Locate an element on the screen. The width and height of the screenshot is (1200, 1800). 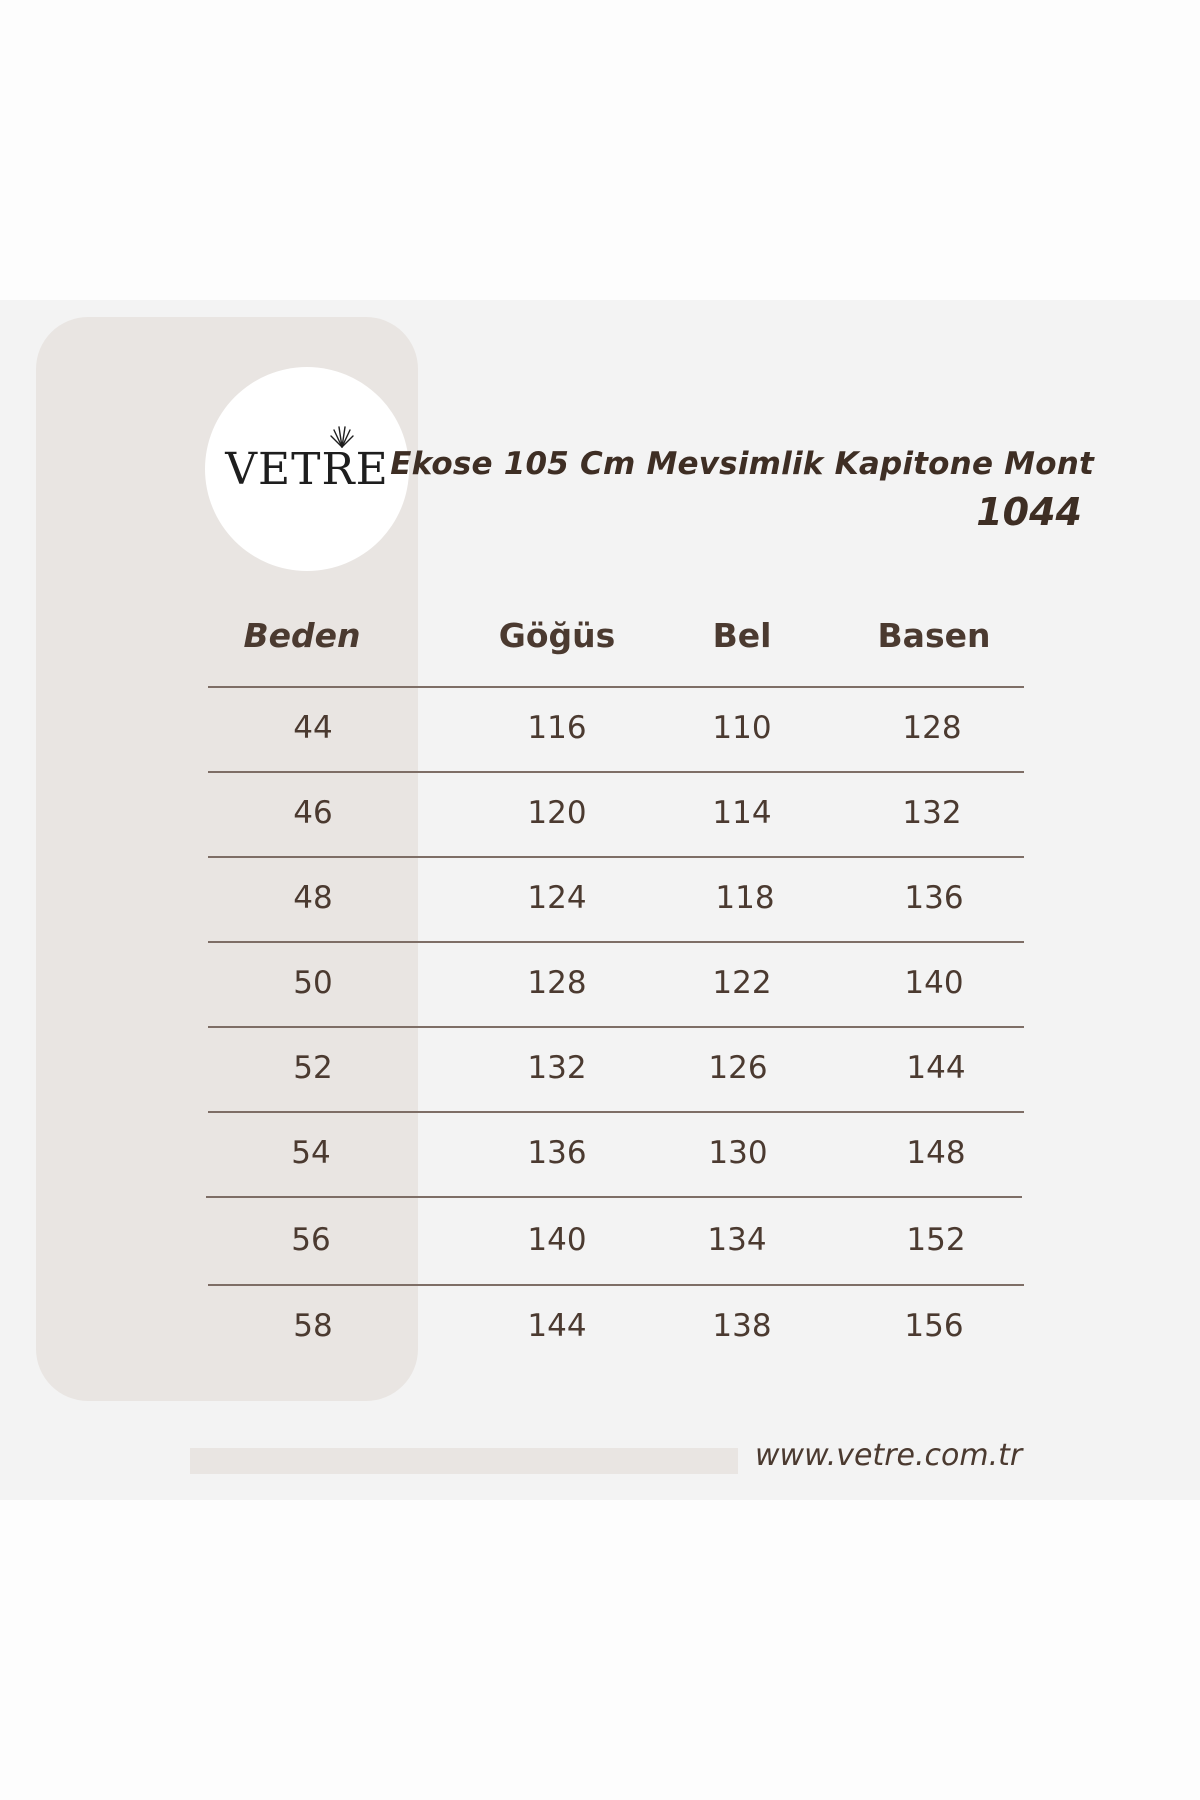
cell-waist: 114 is located at coordinates (742, 813).